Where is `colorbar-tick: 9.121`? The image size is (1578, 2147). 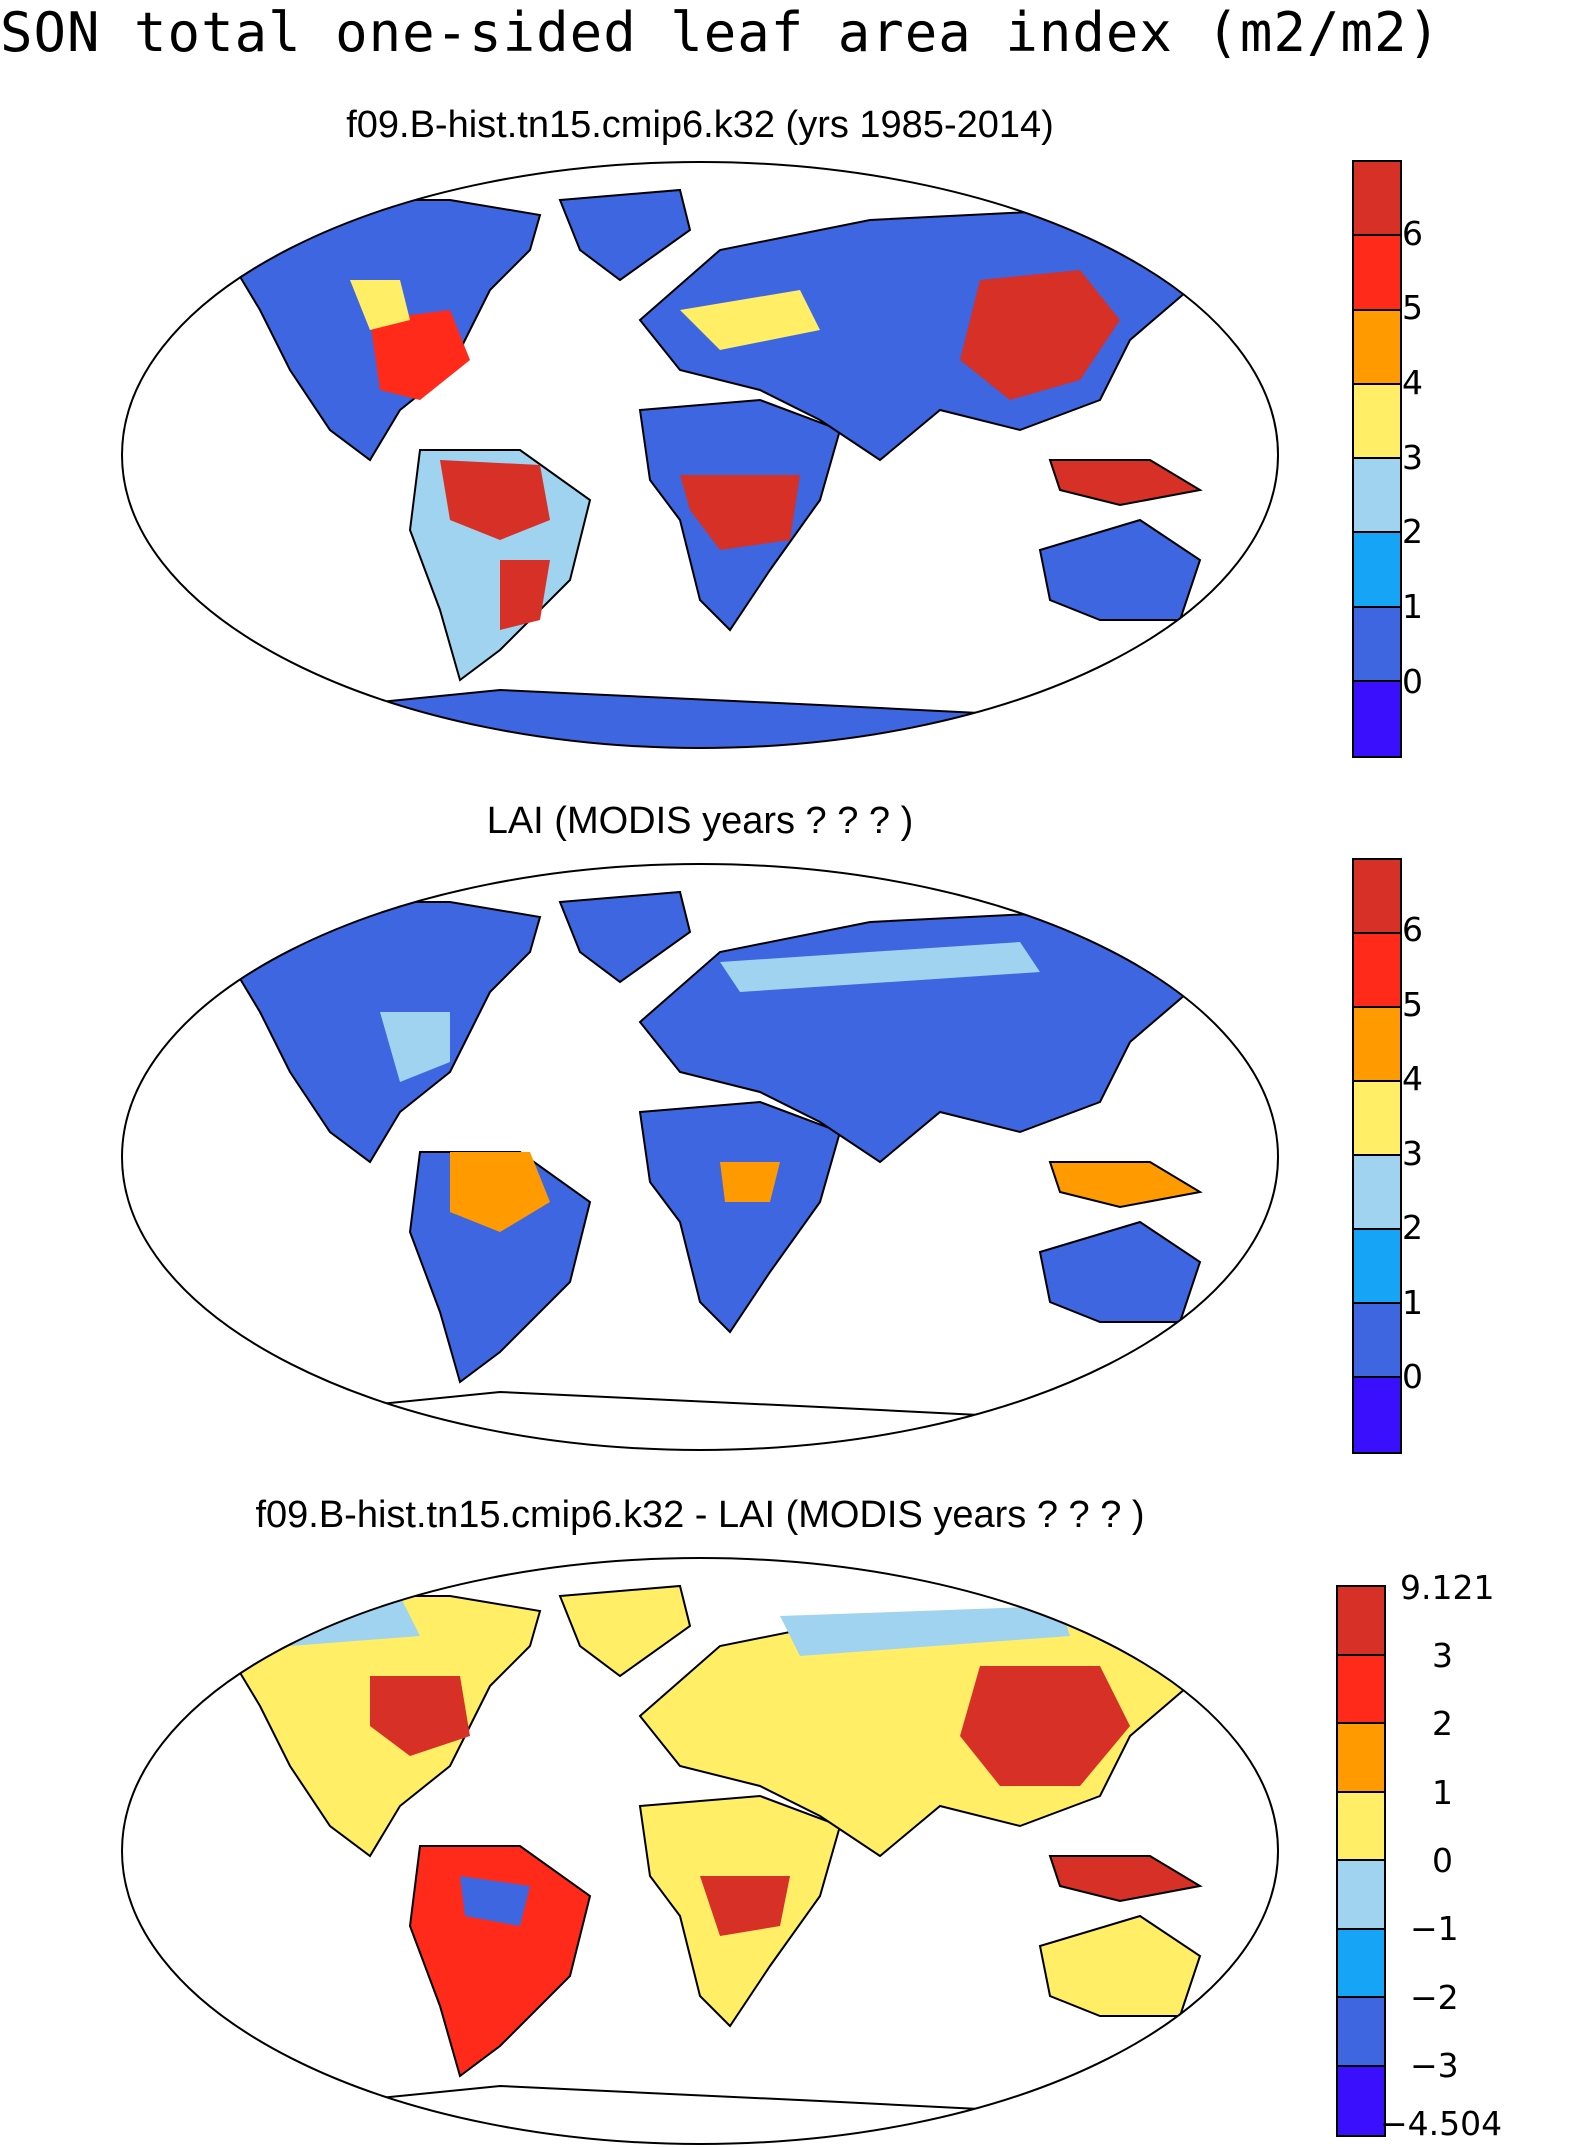 colorbar-tick: 9.121 is located at coordinates (1447, 1587).